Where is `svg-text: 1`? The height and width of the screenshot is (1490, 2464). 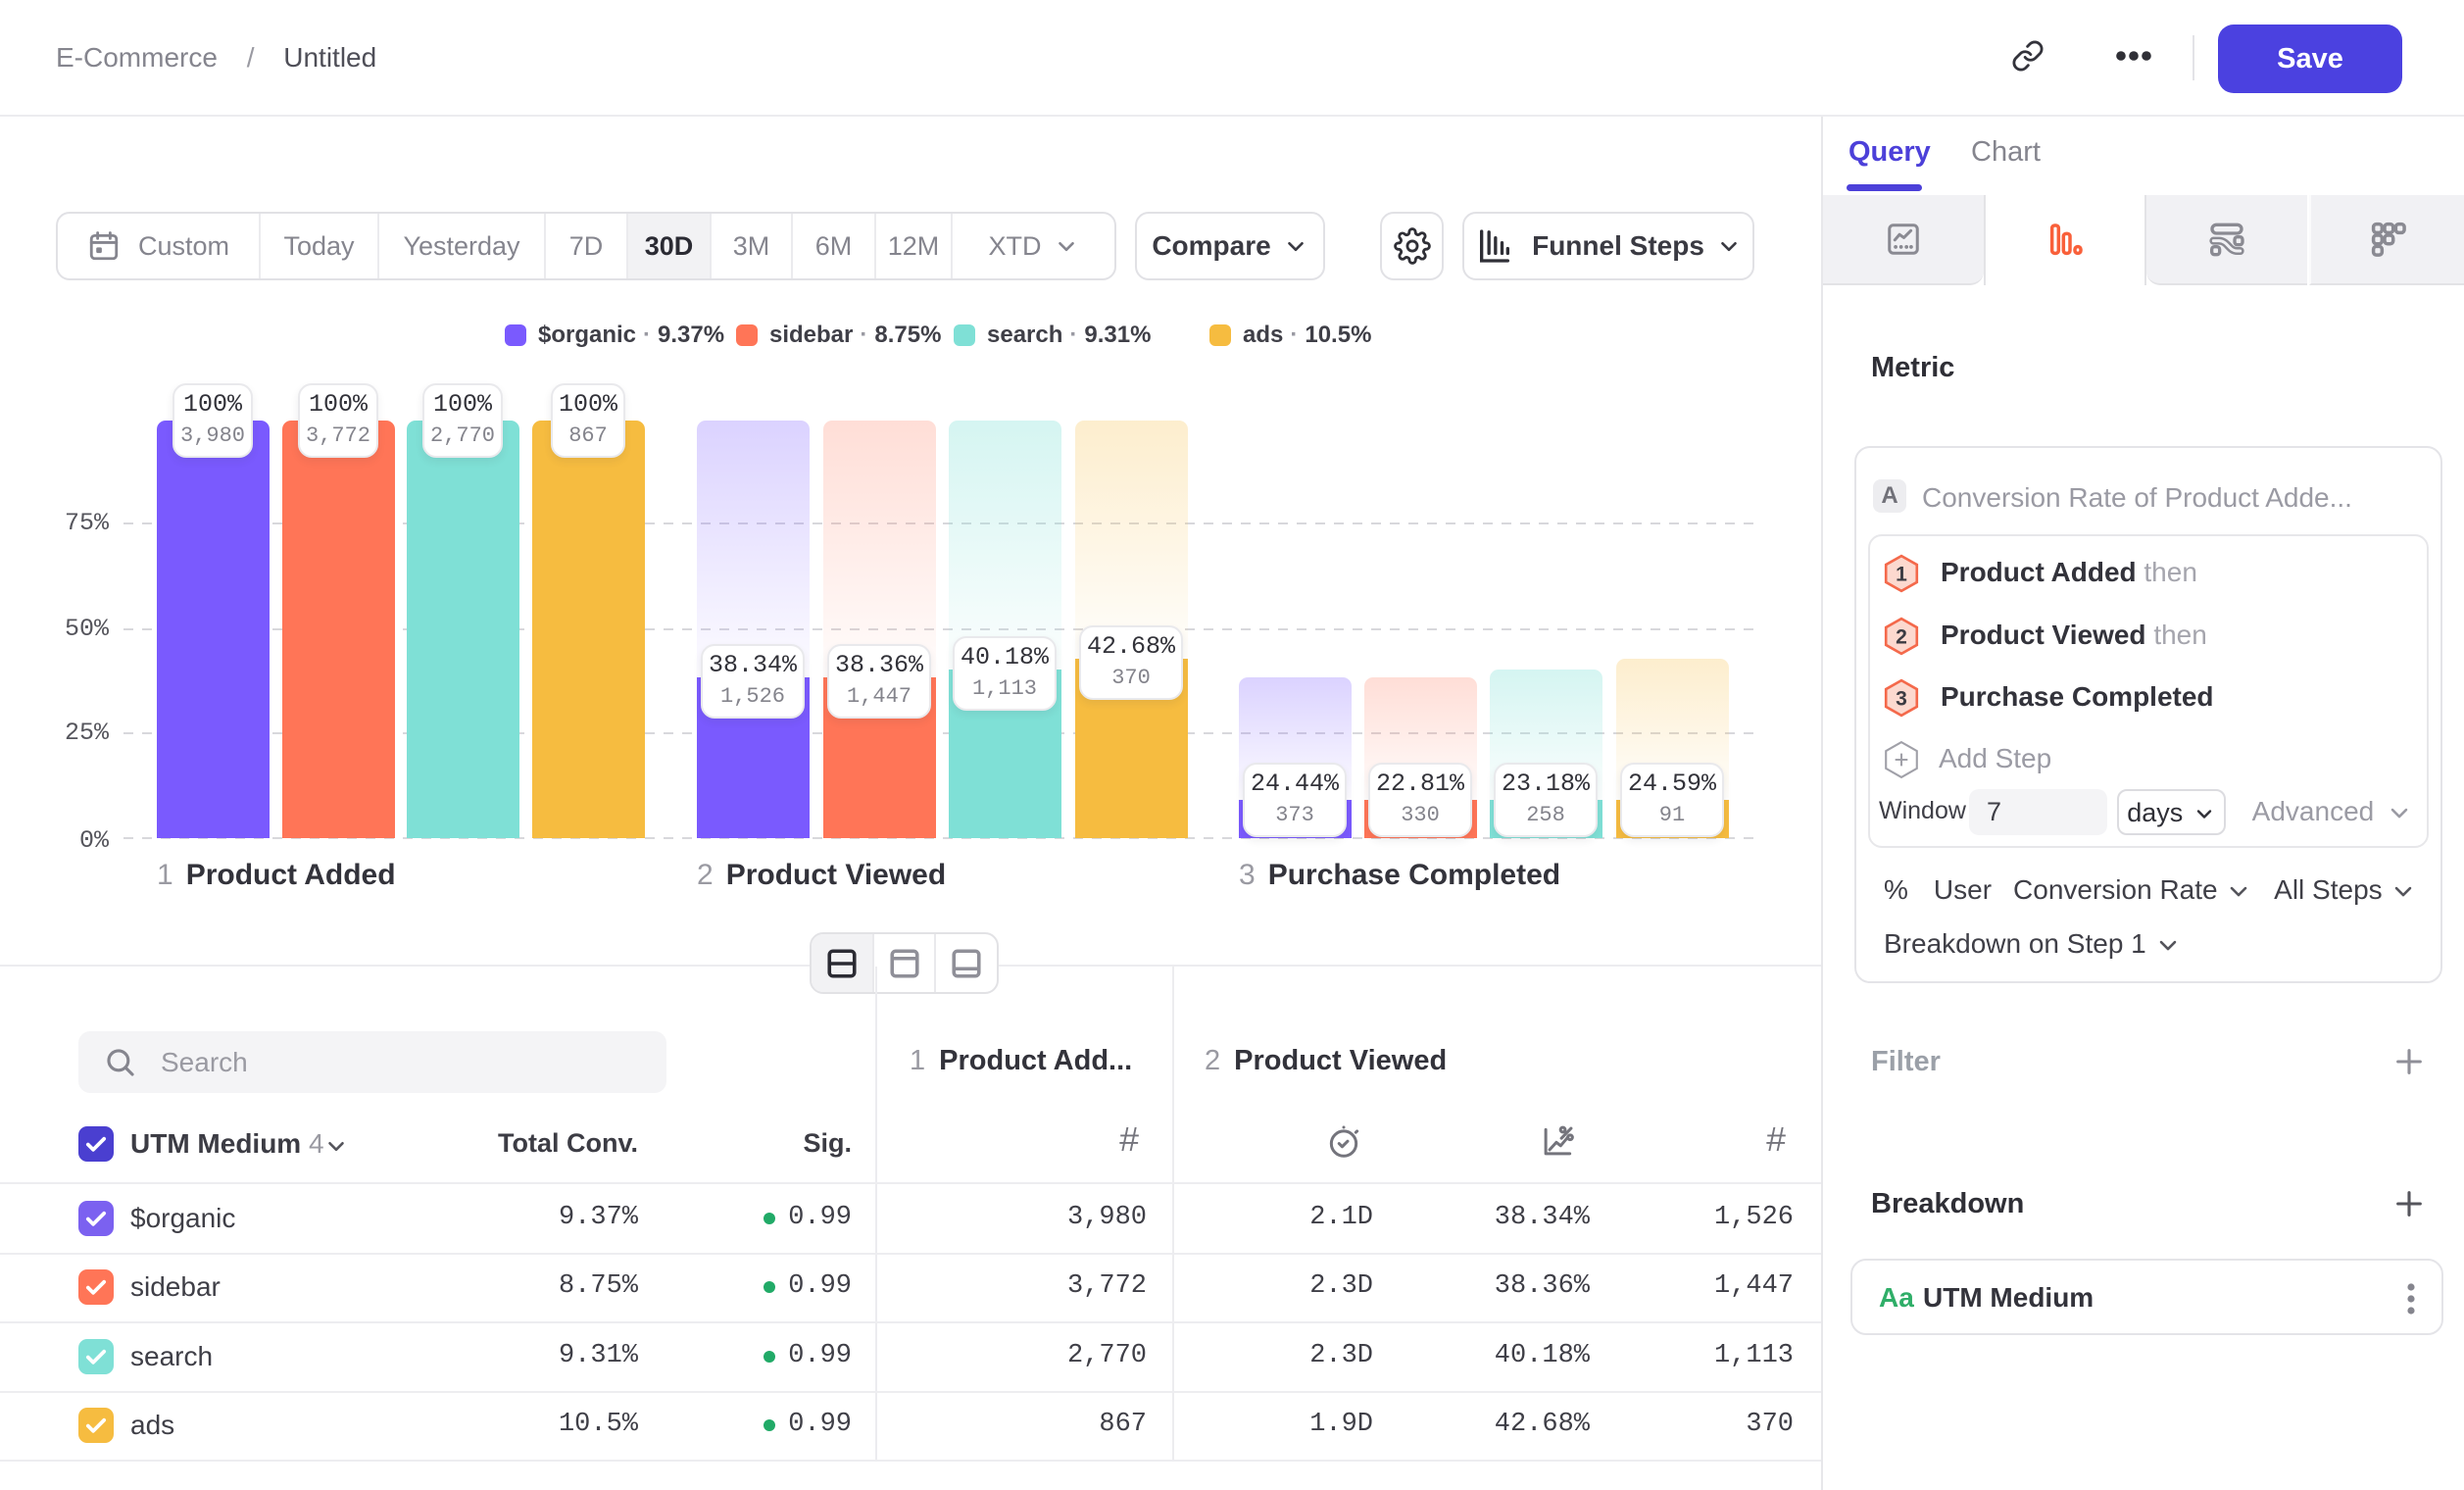
svg-text: 1 is located at coordinates (1902, 574).